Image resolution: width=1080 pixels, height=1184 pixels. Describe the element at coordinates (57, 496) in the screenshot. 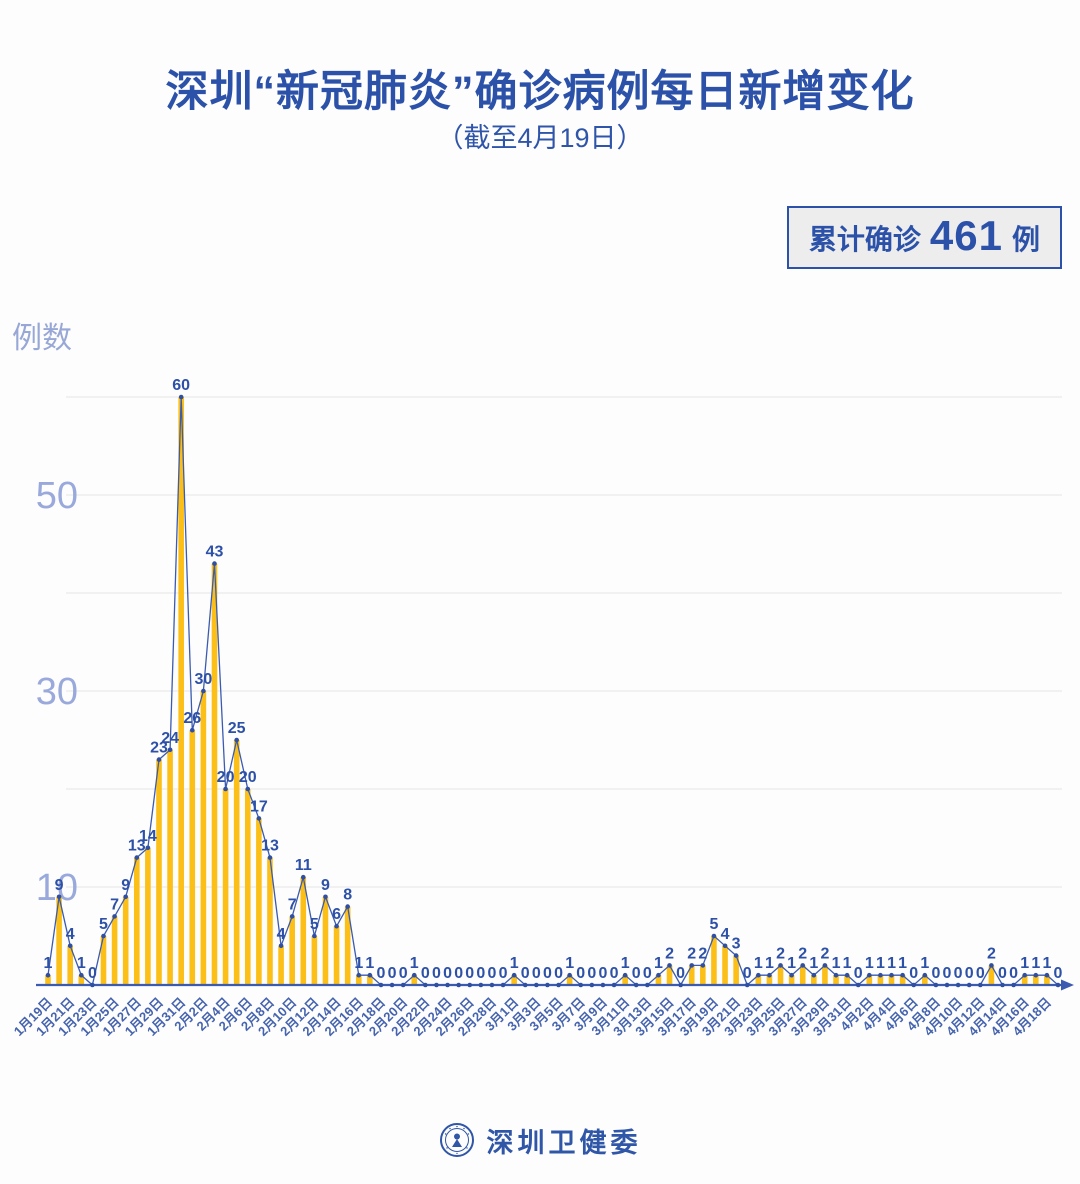

I see `svg-text: 50` at that location.